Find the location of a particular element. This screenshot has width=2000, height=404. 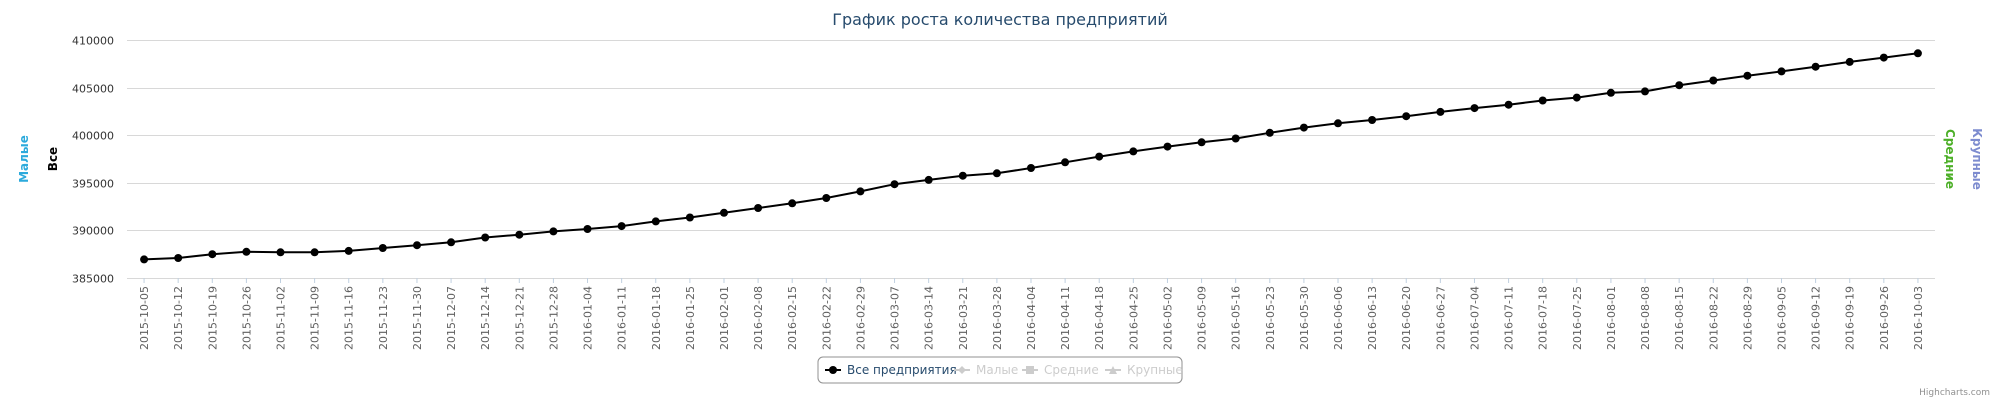

legend-item-srednie: Средние is located at coordinates (1060, 370).